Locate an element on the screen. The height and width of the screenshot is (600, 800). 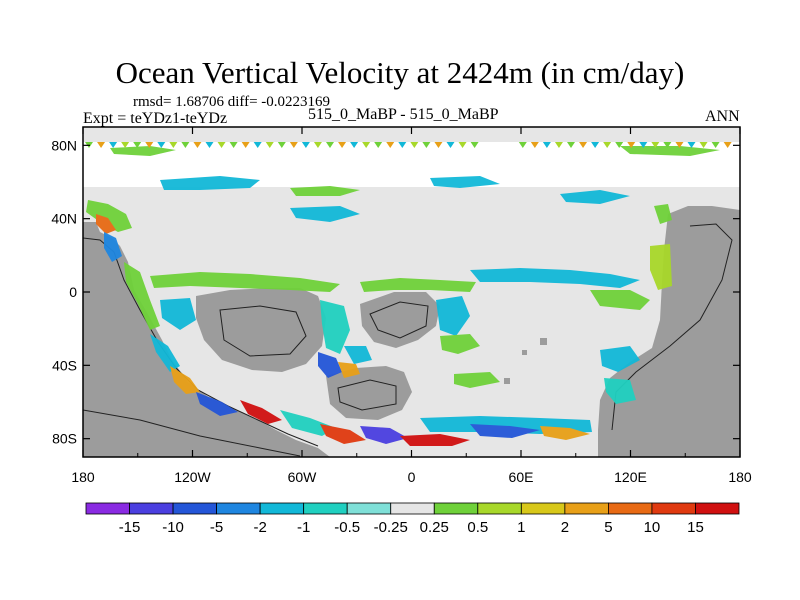
colorbar-label: 2 is located at coordinates (565, 527).